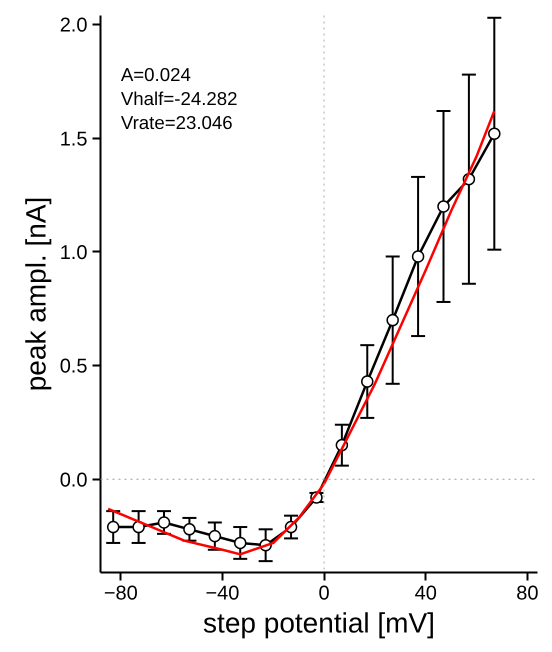 Image resolution: width=552 pixels, height=652 pixels. What do you see at coordinates (74, 253) in the screenshot?
I see `y-tick-label: 1.0` at bounding box center [74, 253].